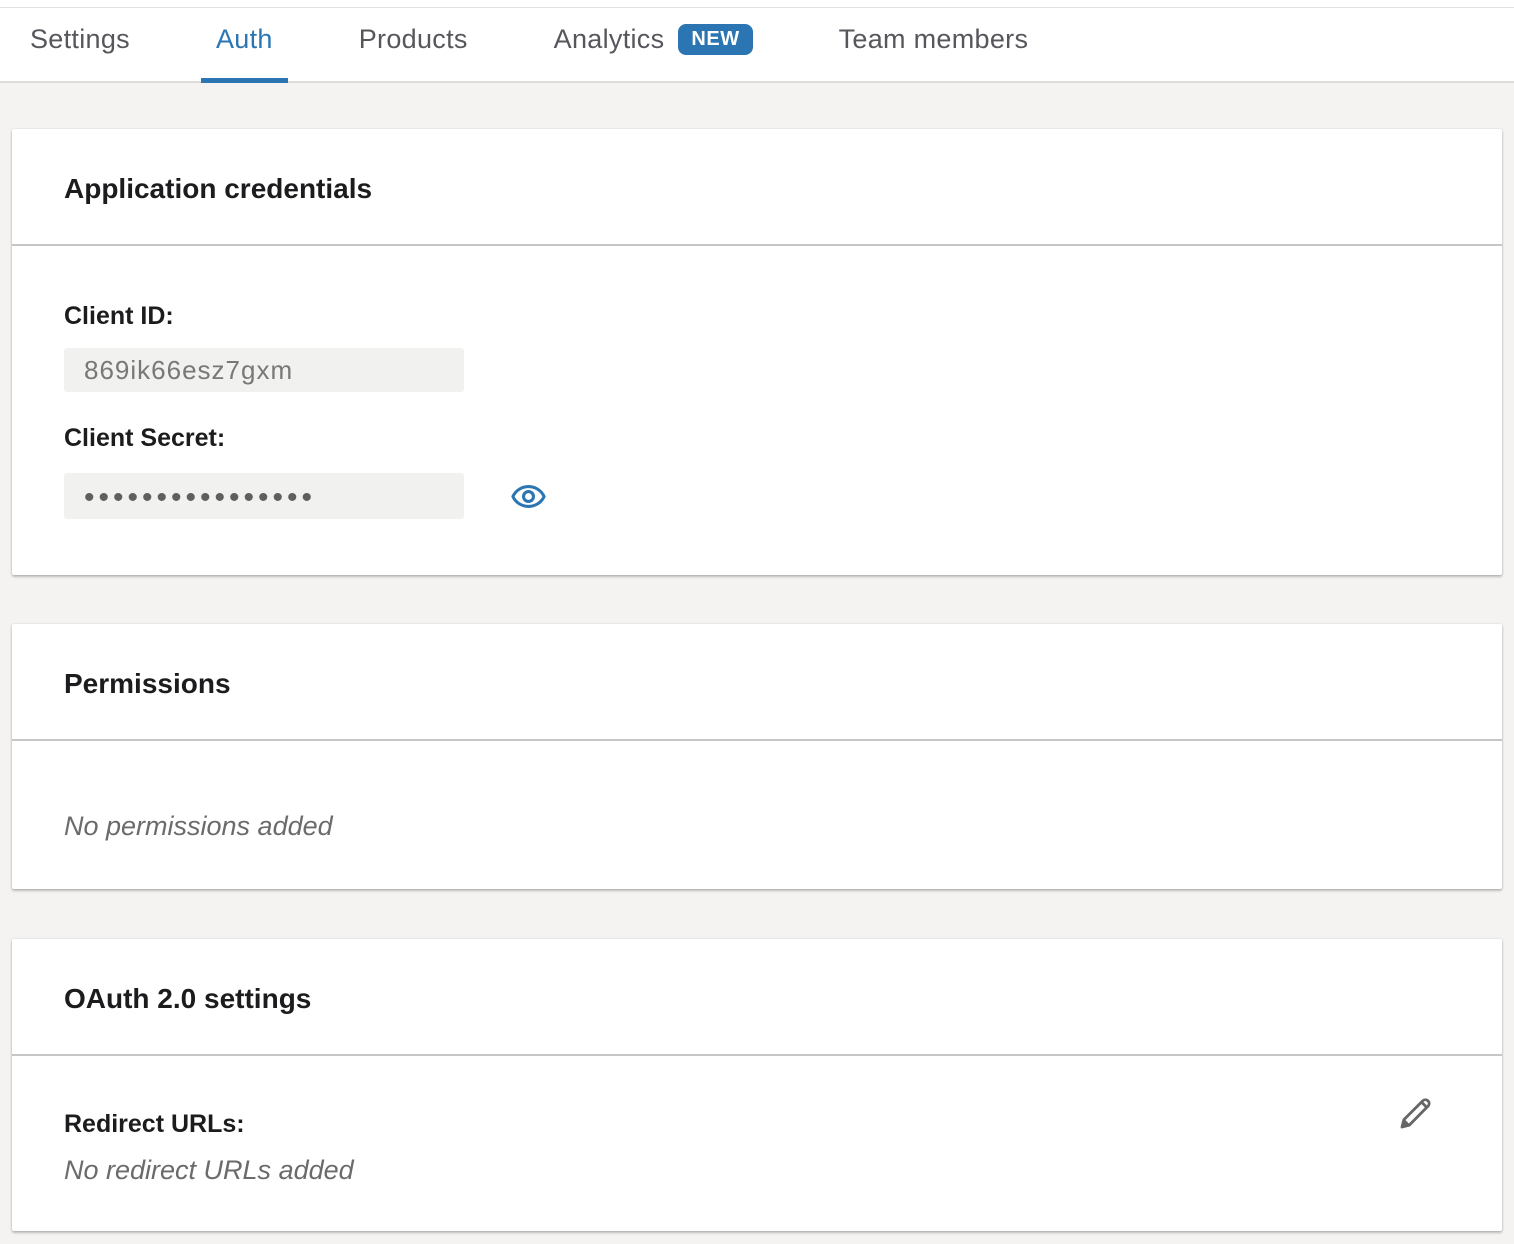  I want to click on redirect-urls-label: Redirect URLs:, so click(154, 1124).